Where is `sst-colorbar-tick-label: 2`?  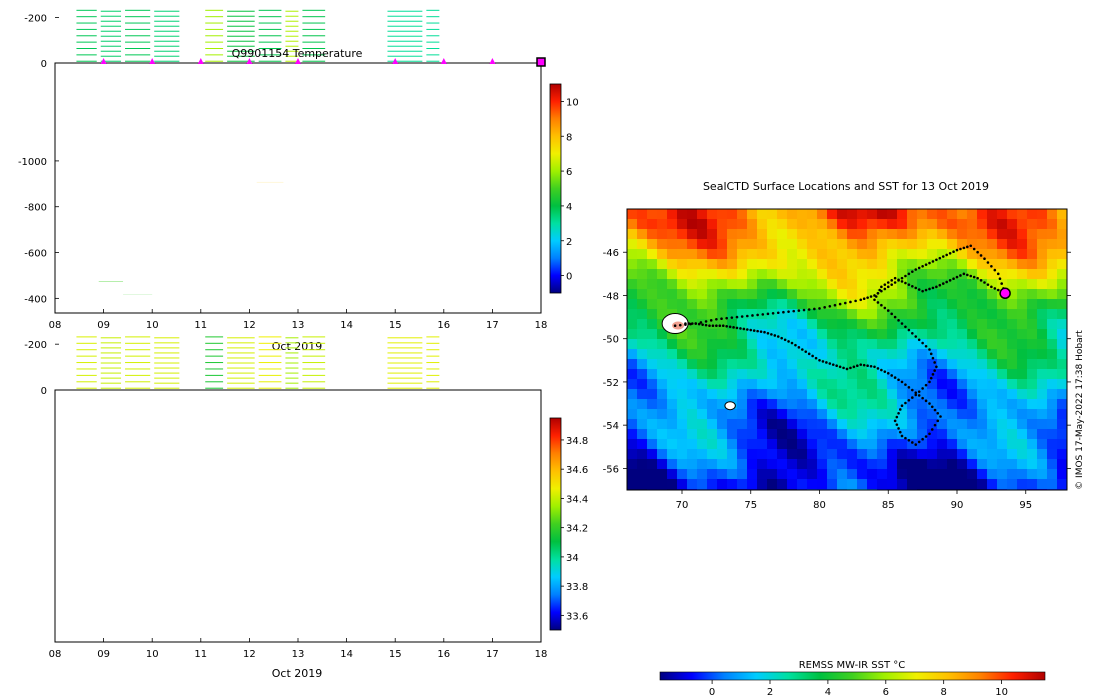 sst-colorbar-tick-label: 2 is located at coordinates (770, 692).